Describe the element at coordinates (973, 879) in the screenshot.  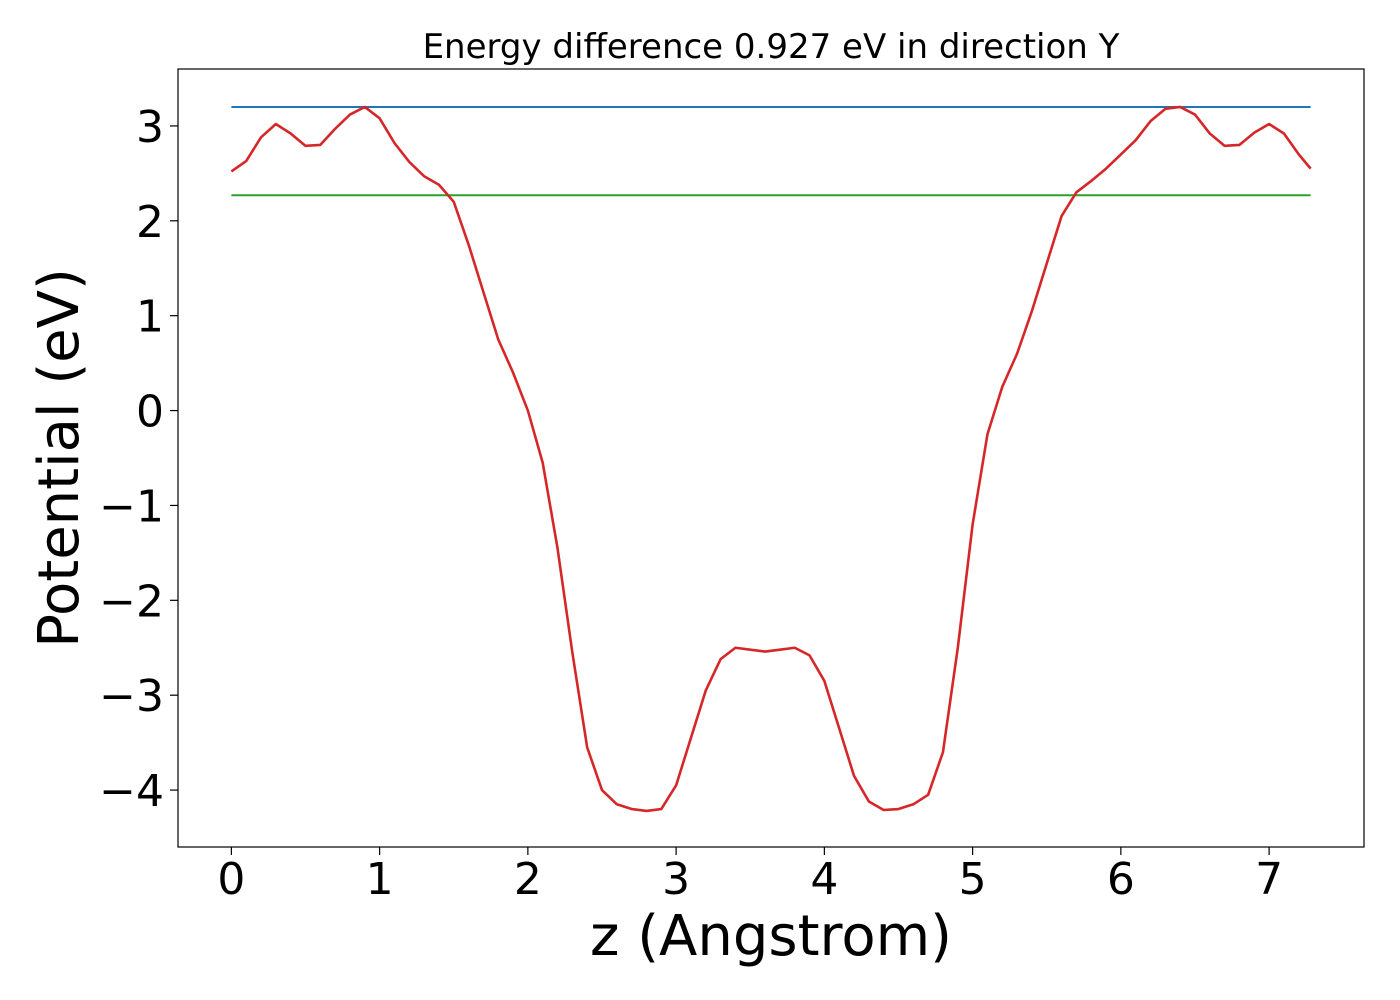
I see `x-tick-label: 5` at that location.